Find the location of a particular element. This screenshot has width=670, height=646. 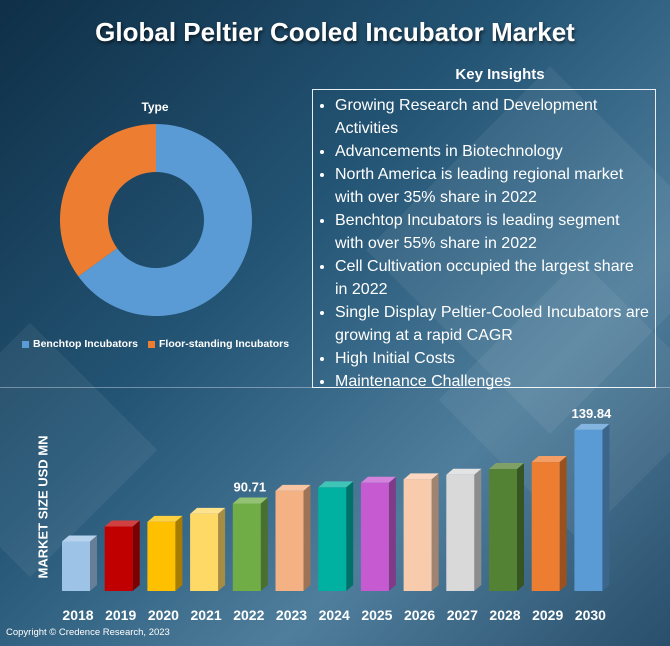

x-tick-label: 2021 is located at coordinates (206, 615).